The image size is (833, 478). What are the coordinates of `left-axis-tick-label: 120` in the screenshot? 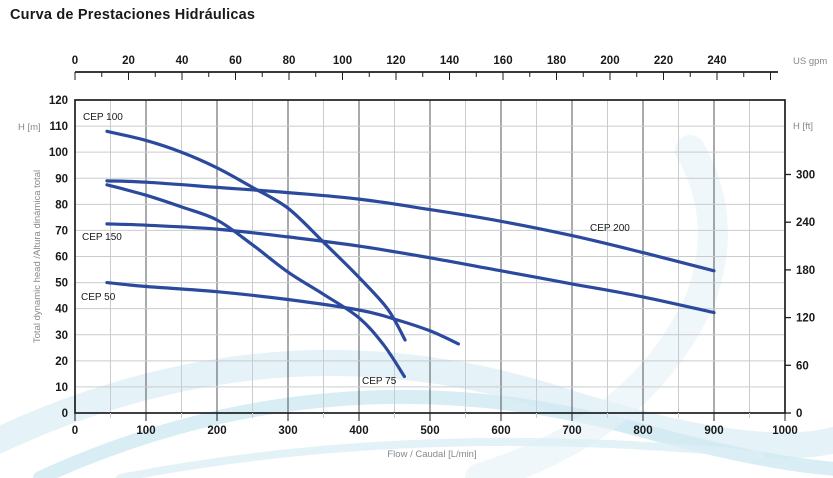 It's located at (58, 101).